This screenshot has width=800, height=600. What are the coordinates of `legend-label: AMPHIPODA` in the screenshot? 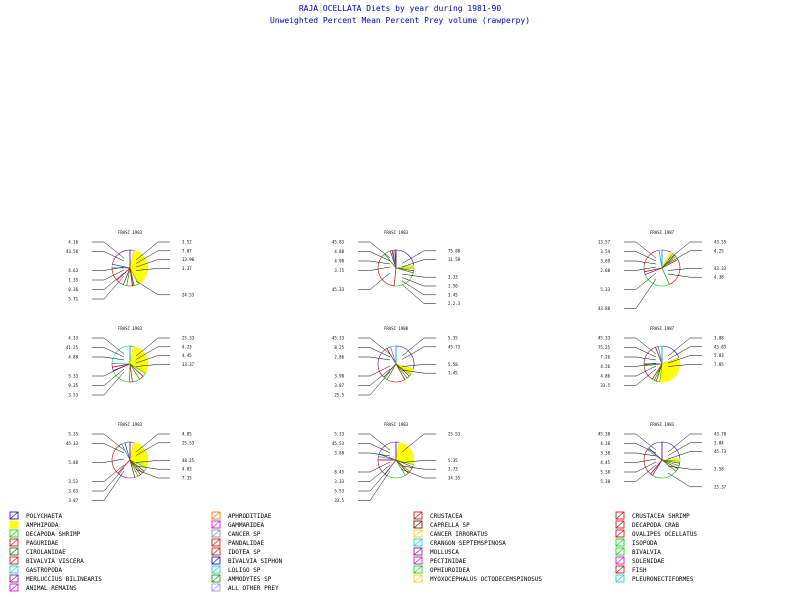 It's located at (42, 525).